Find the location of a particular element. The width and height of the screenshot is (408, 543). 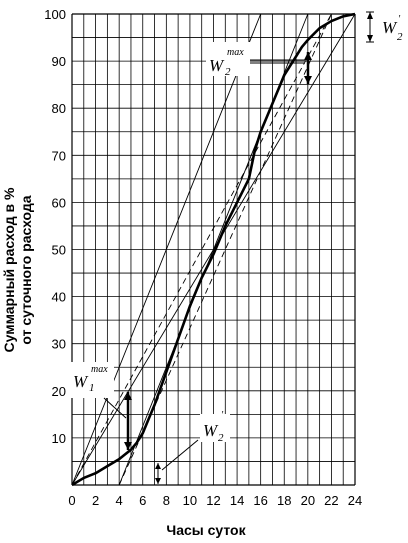

annotation-w2-prime-bottom: W 2 ' is located at coordinates (192, 447).